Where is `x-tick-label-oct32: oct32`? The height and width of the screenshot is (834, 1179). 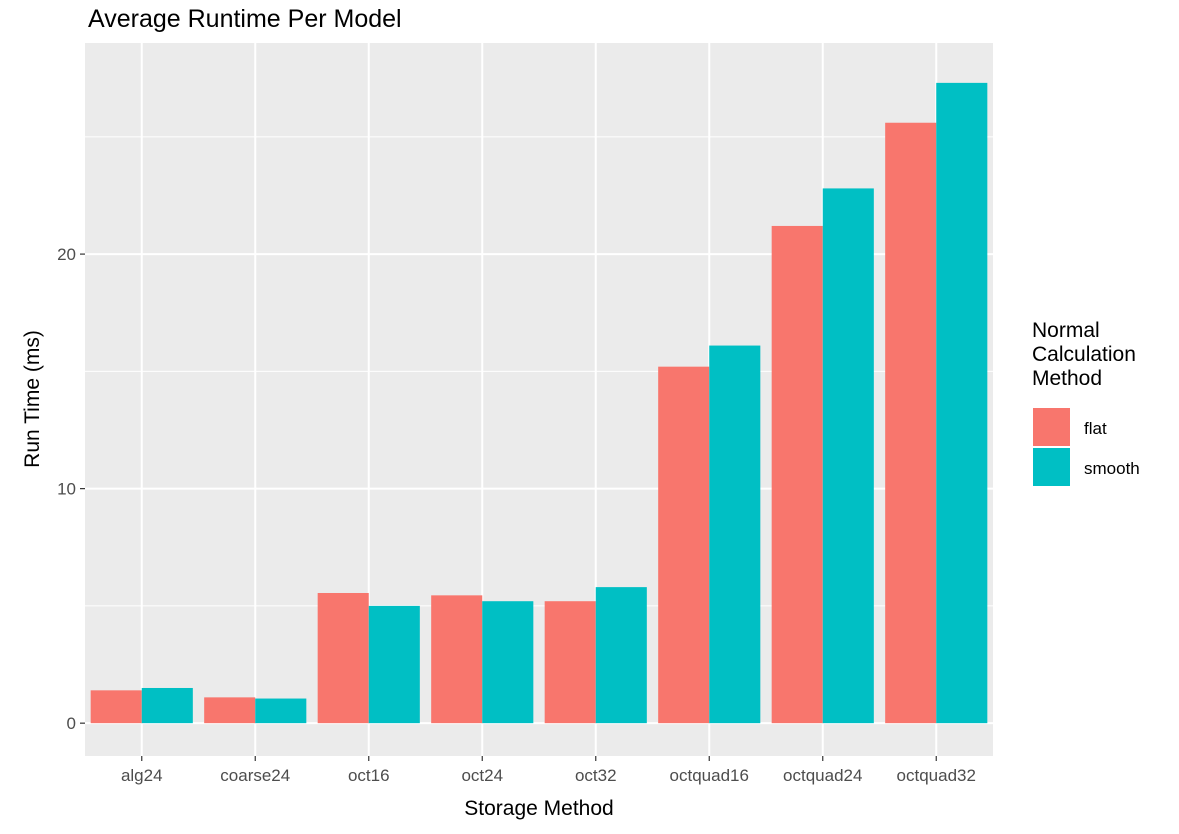 x-tick-label-oct32: oct32 is located at coordinates (596, 775).